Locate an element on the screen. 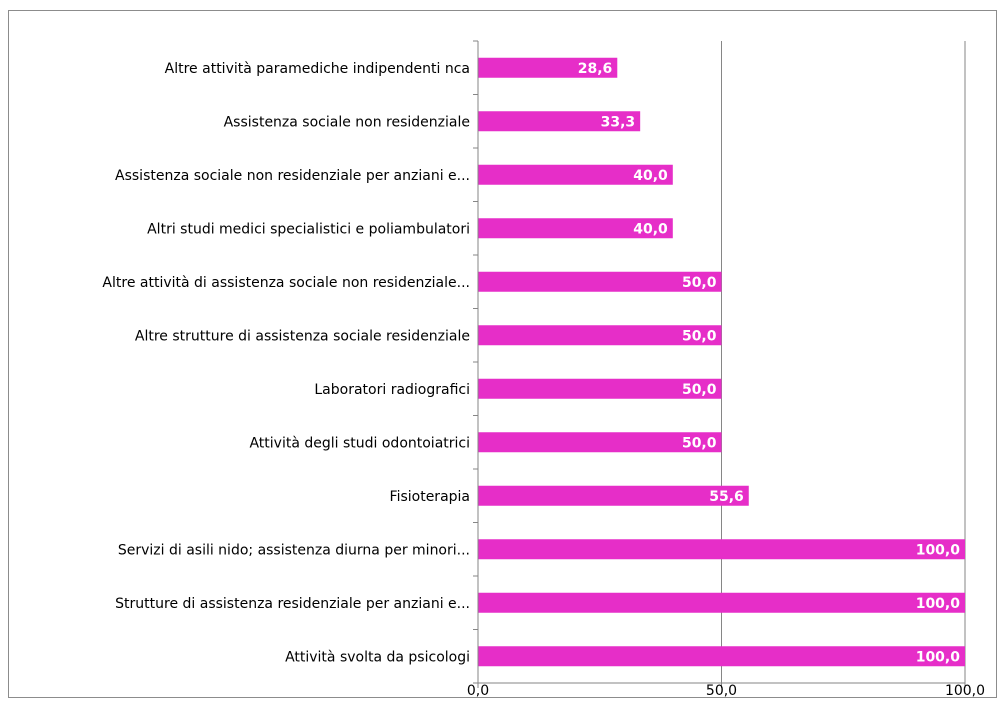 The height and width of the screenshot is (704, 1008). x-tick-label-0: 0,0 is located at coordinates (478, 691).